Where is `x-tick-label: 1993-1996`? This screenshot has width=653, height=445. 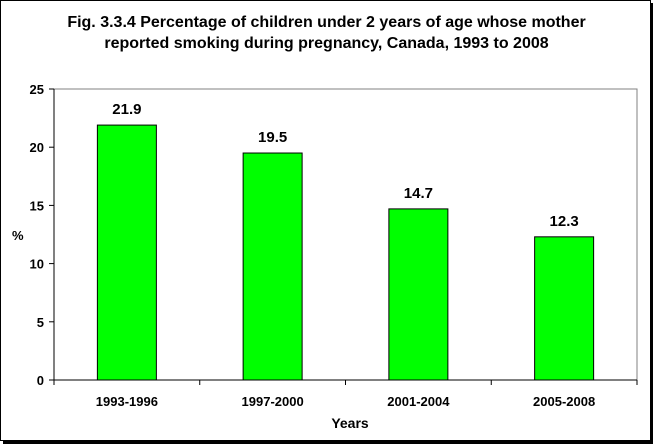 x-tick-label: 1993-1996 is located at coordinates (127, 401).